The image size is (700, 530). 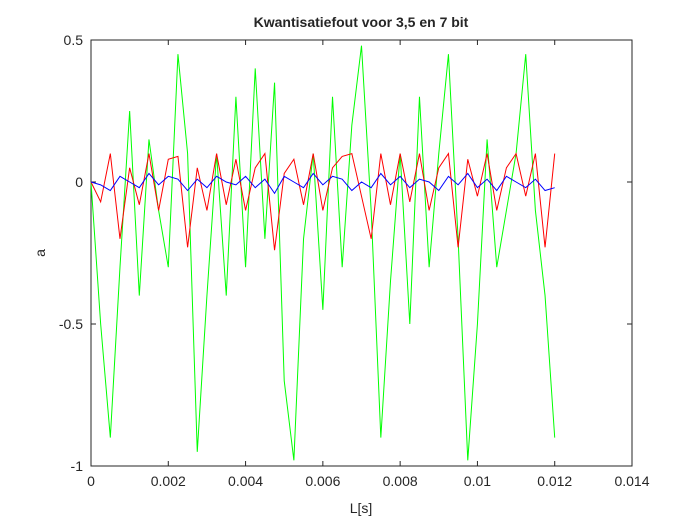 I want to click on x-tick-label: 0.012, so click(x=554, y=481).